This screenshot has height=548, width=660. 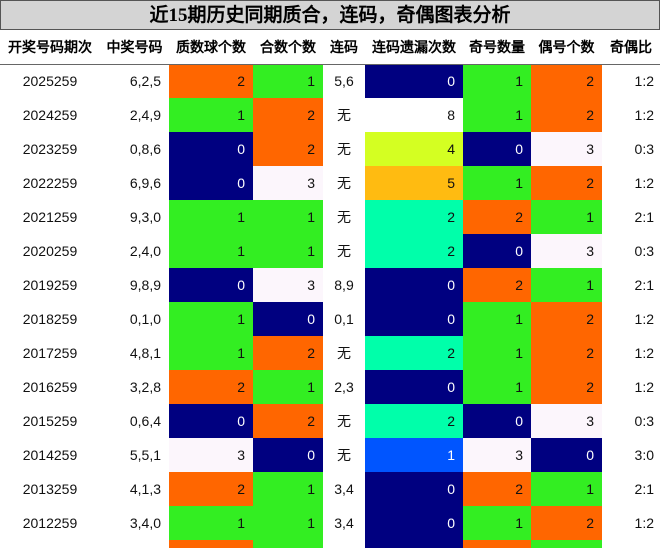 I want to click on odd-count-cell: 2, so click(x=497, y=285).